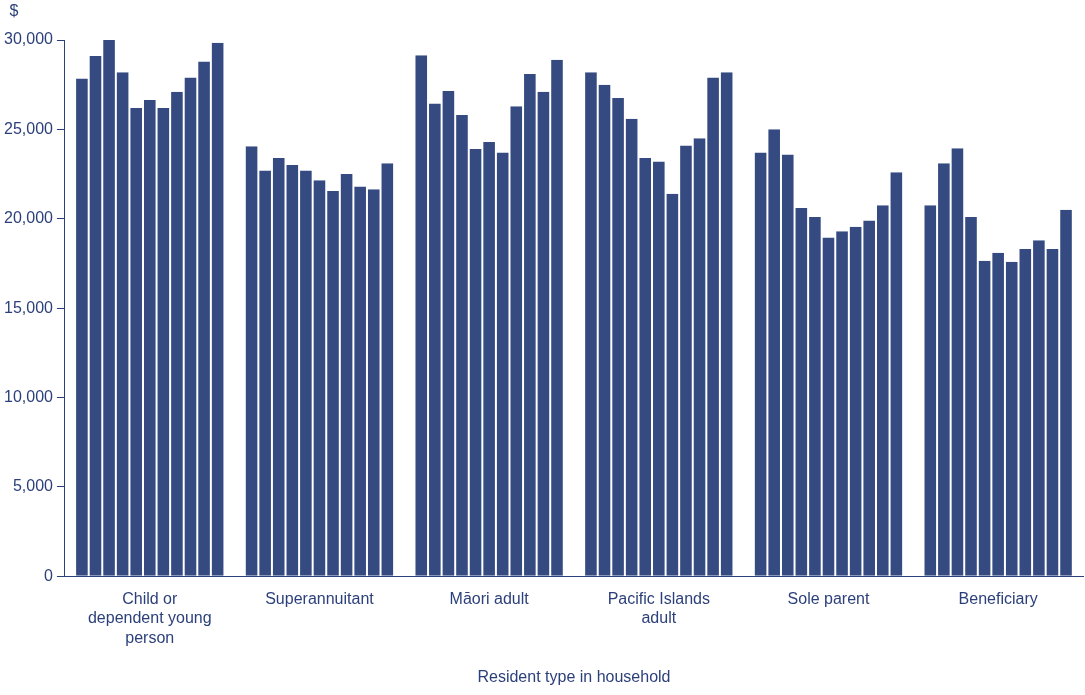 The width and height of the screenshot is (1085, 695). I want to click on y-tick-label: 10,000, so click(29, 396).